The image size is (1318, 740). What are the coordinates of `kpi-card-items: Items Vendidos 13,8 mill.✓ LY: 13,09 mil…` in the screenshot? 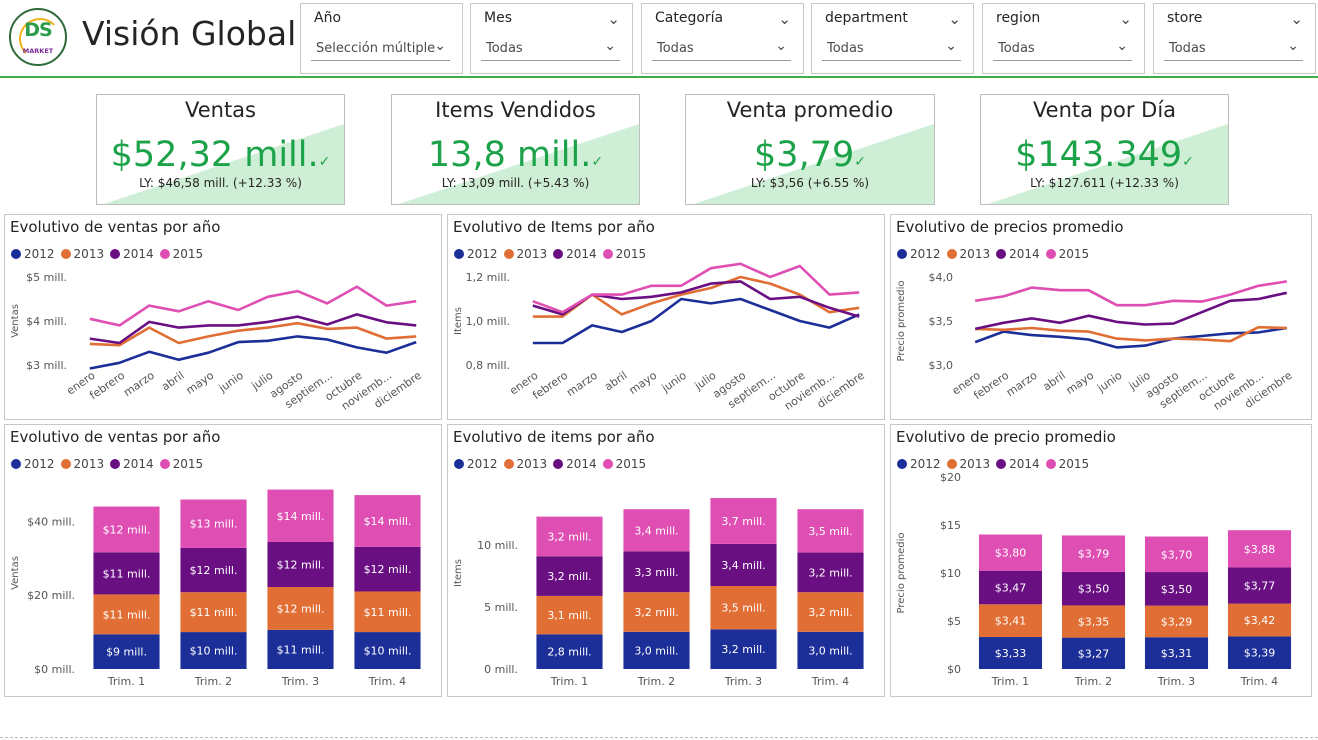 It's located at (515, 149).